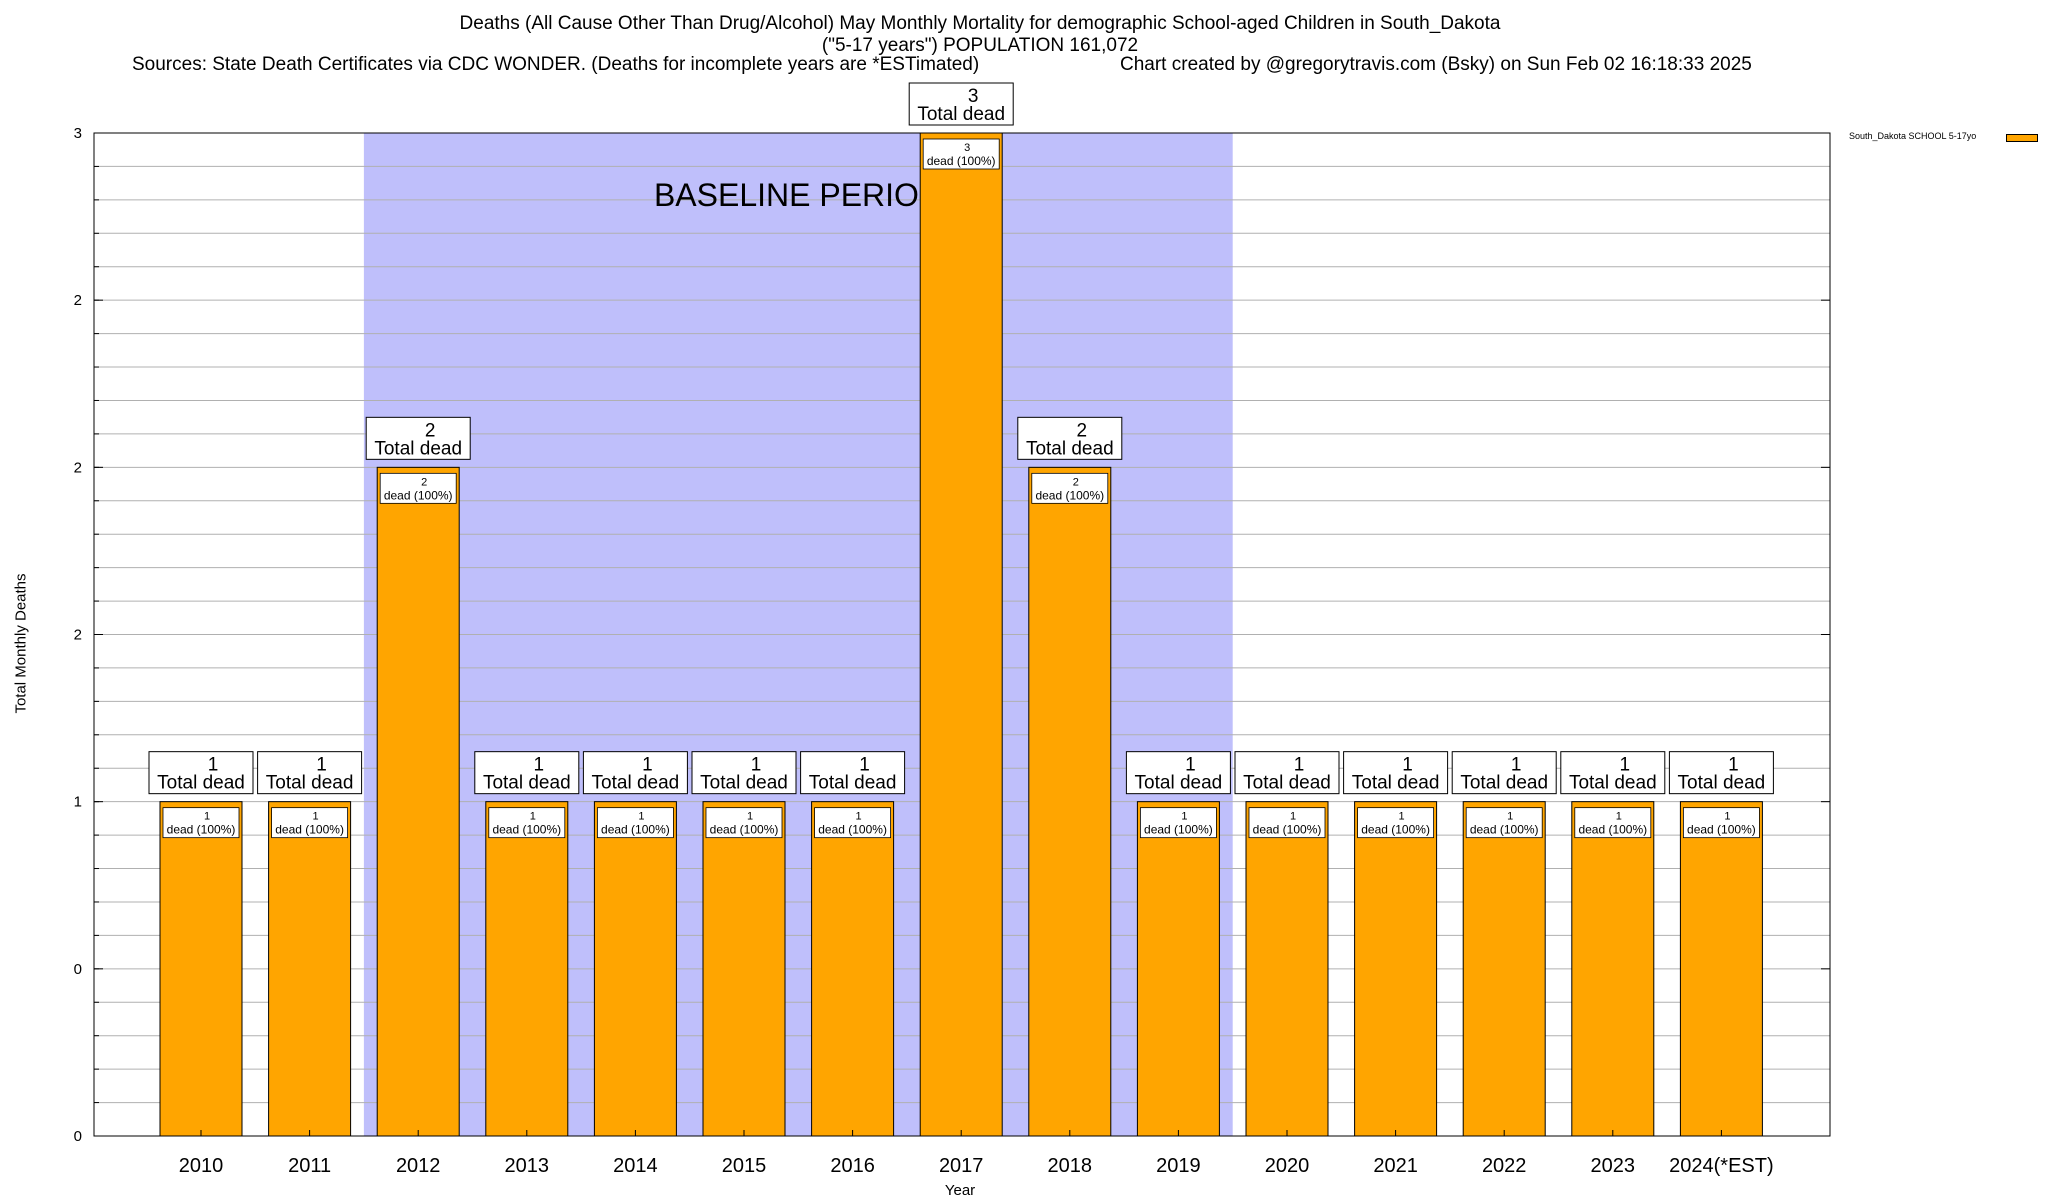 This screenshot has width=2048, height=1200. I want to click on x-tick-label: 2010, so click(201, 1166).